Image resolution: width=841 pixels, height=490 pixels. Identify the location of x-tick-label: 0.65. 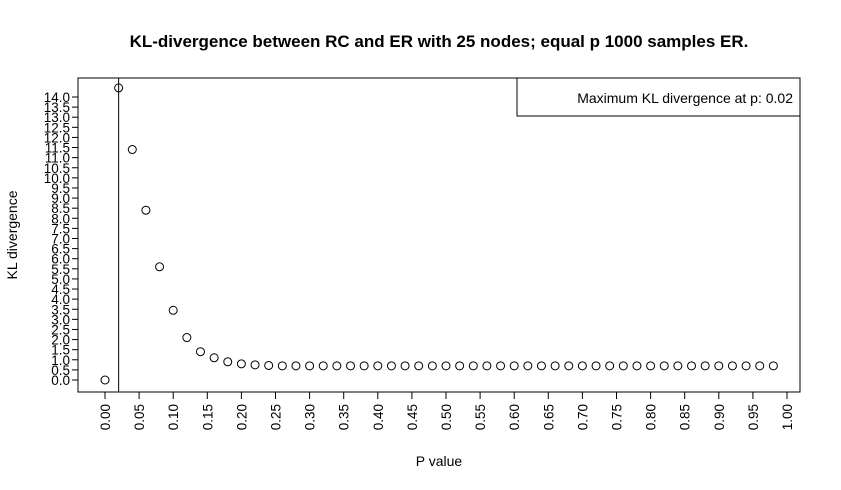
(548, 417).